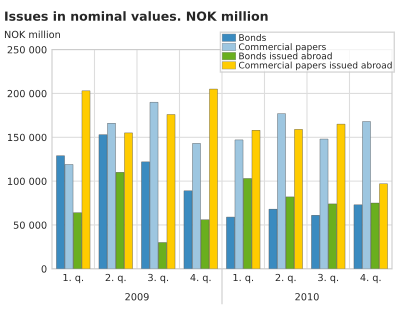 The image size is (400, 320). What do you see at coordinates (27, 94) in the screenshot?
I see `y-tick-label: 200 000` at bounding box center [27, 94].